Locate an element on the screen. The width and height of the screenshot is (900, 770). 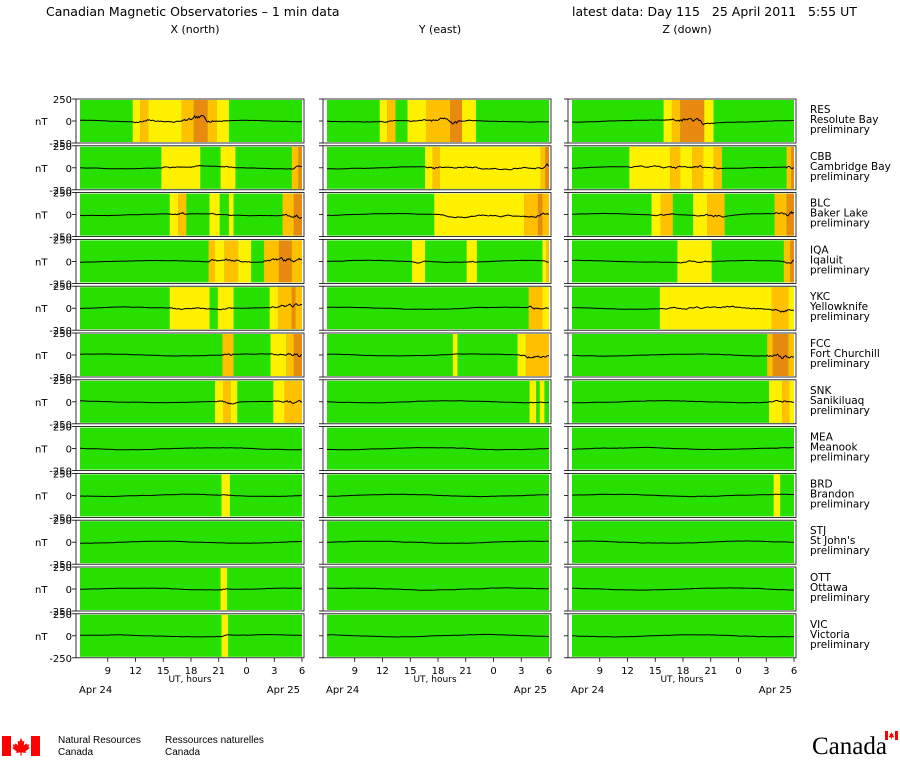
panel-ott-z is located at coordinates (680, 589).